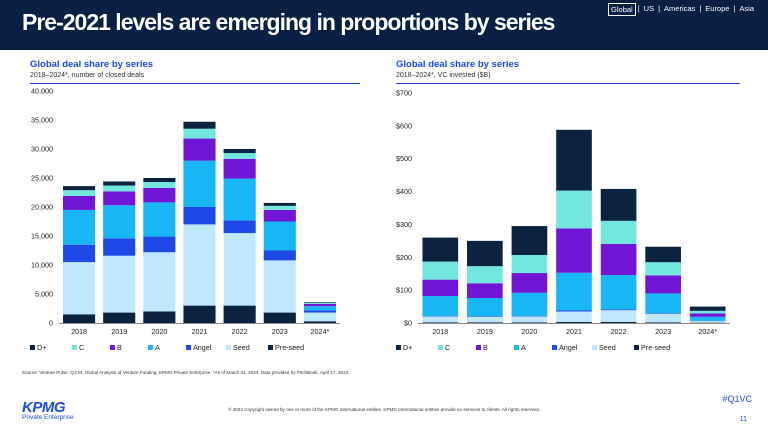 The image size is (768, 432). What do you see at coordinates (622, 9) in the screenshot?
I see `region-tab-global: Global` at bounding box center [622, 9].